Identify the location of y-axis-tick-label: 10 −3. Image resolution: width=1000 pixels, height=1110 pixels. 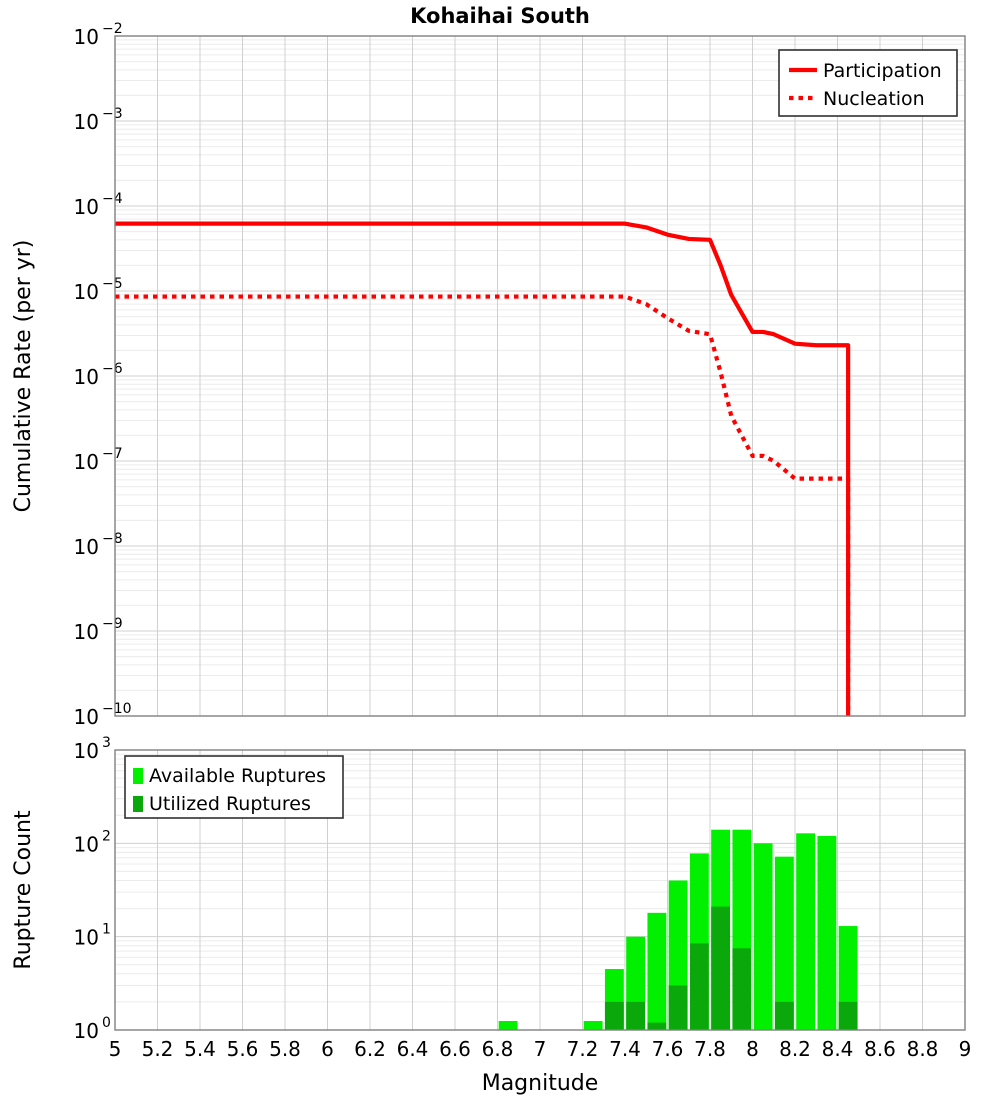
(98, 120).